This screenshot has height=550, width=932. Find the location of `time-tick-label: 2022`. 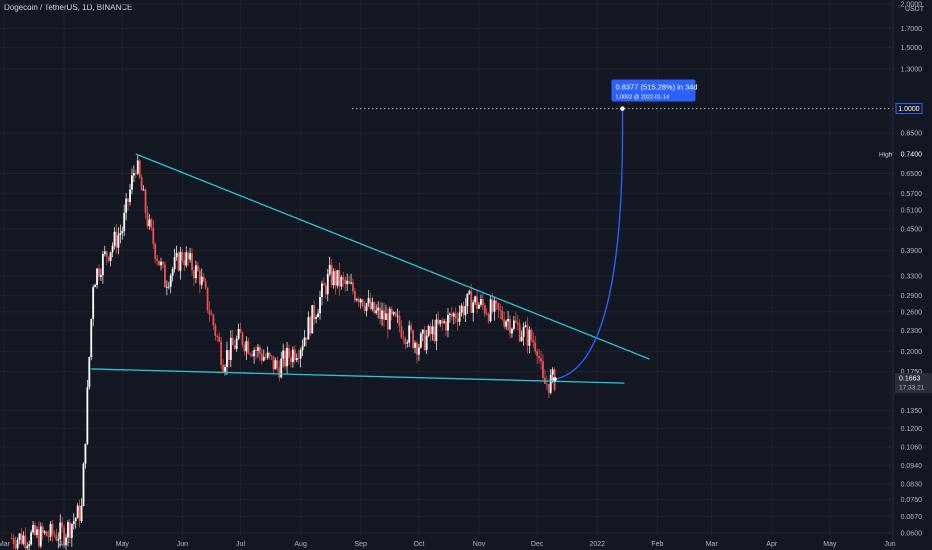

time-tick-label: 2022 is located at coordinates (597, 544).